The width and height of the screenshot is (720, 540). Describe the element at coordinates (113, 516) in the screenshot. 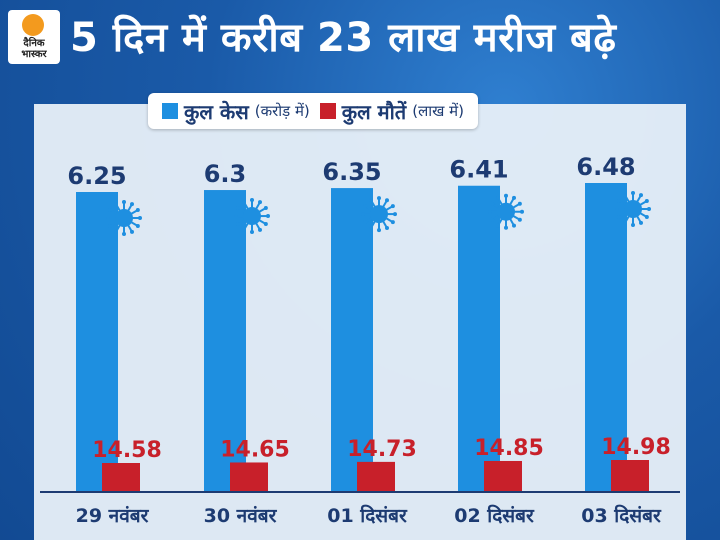

I see `x-tick-label-1: 29 नवंबर` at that location.